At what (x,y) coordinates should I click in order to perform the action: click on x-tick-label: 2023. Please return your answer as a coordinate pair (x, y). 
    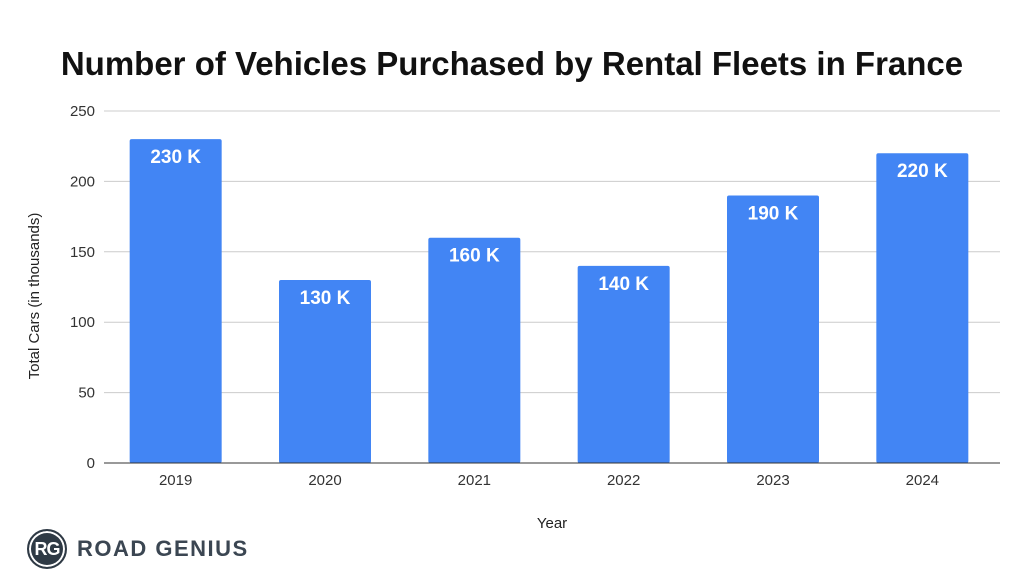
    Looking at the image, I should click on (772, 480).